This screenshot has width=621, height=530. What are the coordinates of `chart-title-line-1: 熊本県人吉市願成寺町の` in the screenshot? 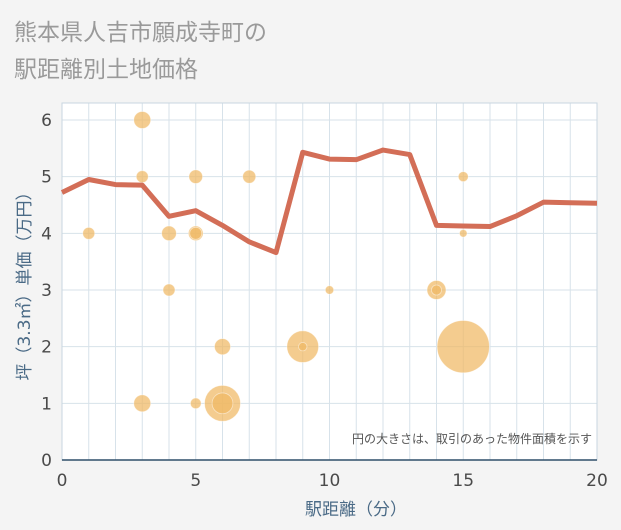 It's located at (140, 33).